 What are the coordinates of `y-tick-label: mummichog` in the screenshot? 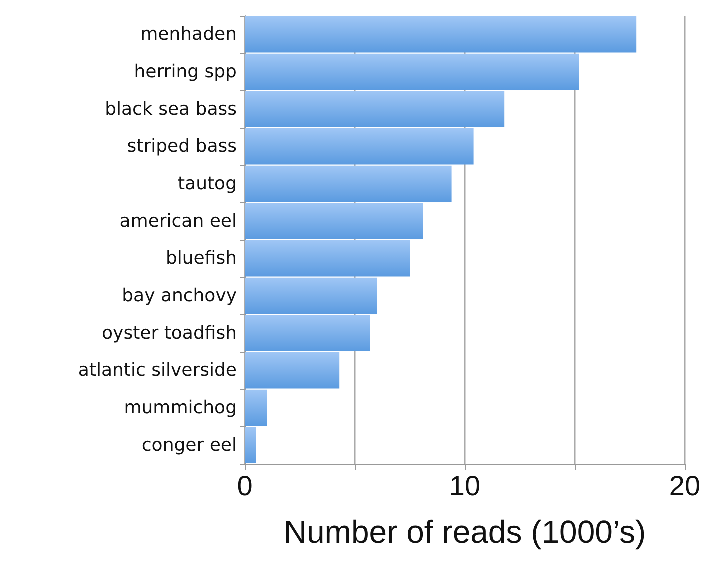 It's located at (180, 408).